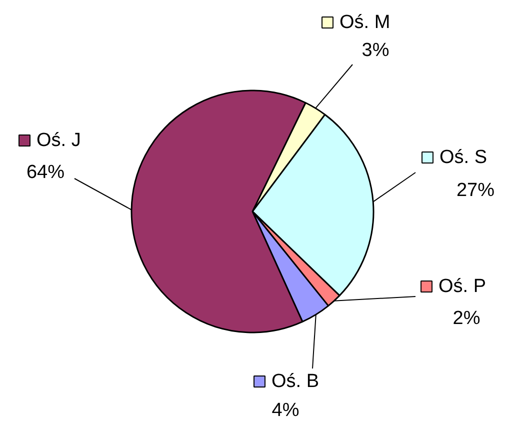  Describe the element at coordinates (462, 286) in the screenshot. I see `legend-label: Oś. P` at that location.